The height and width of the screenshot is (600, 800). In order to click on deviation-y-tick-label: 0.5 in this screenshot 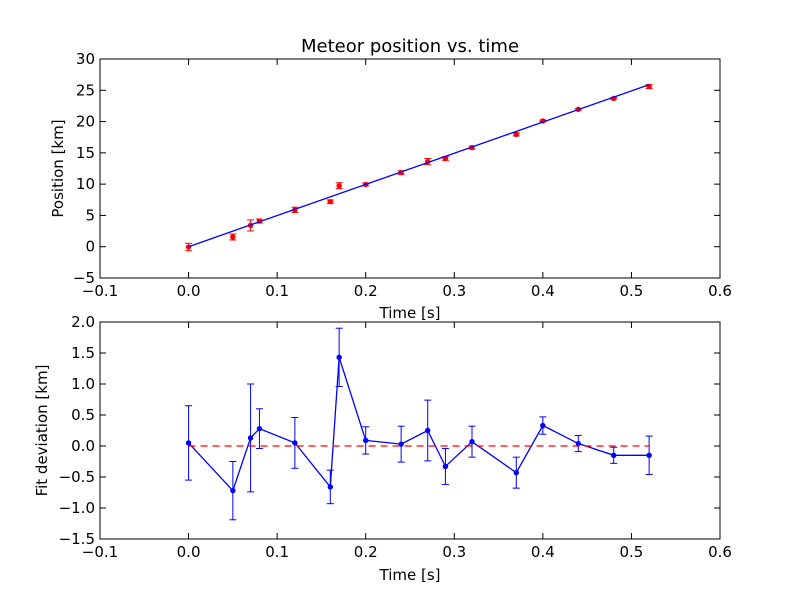, I will do `click(83, 415)`.